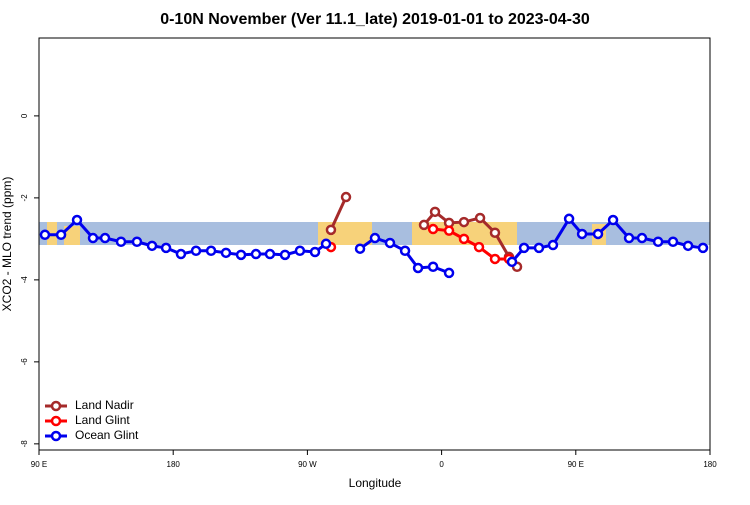 This screenshot has width=750, height=505. Describe the element at coordinates (24, 444) in the screenshot. I see `y-tick-label: -8` at that location.